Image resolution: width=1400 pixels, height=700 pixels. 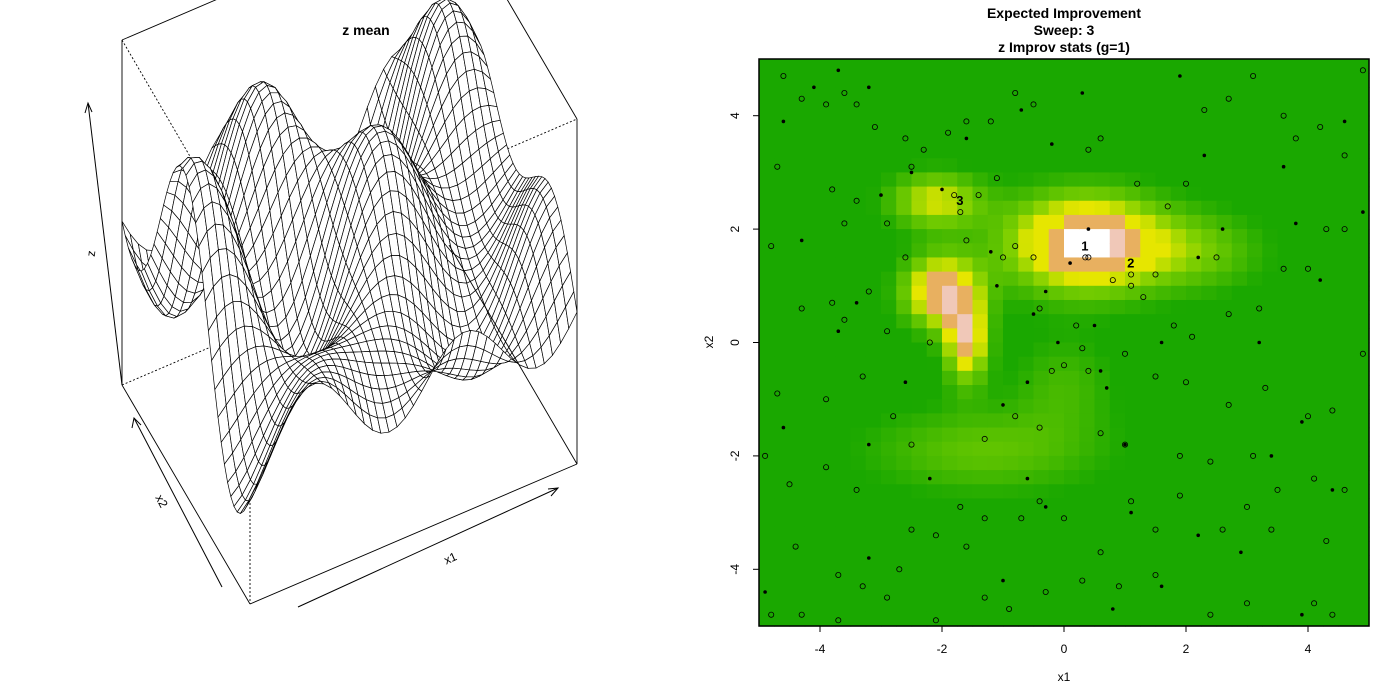 I want to click on box-edge-top-right, so click(x=542, y=60).